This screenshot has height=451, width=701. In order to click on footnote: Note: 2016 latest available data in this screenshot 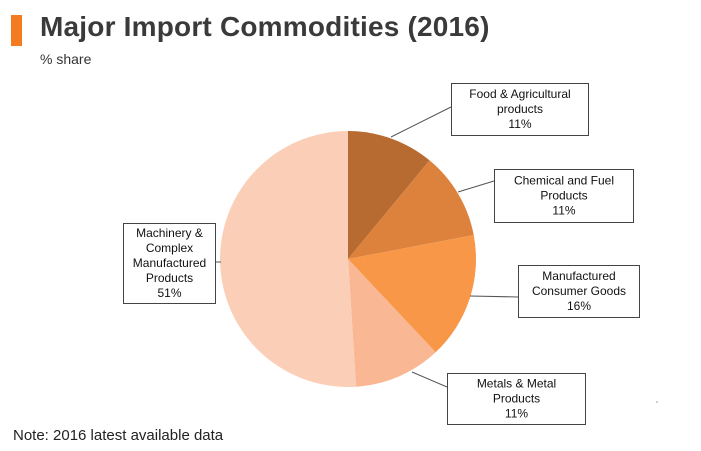, I will do `click(118, 435)`.